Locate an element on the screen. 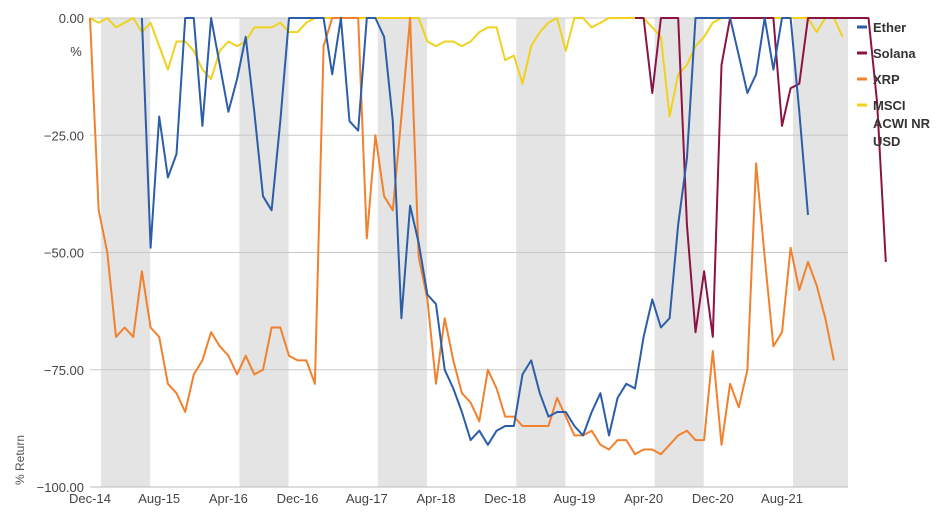  y-axis-title: % Return is located at coordinates (20, 460).